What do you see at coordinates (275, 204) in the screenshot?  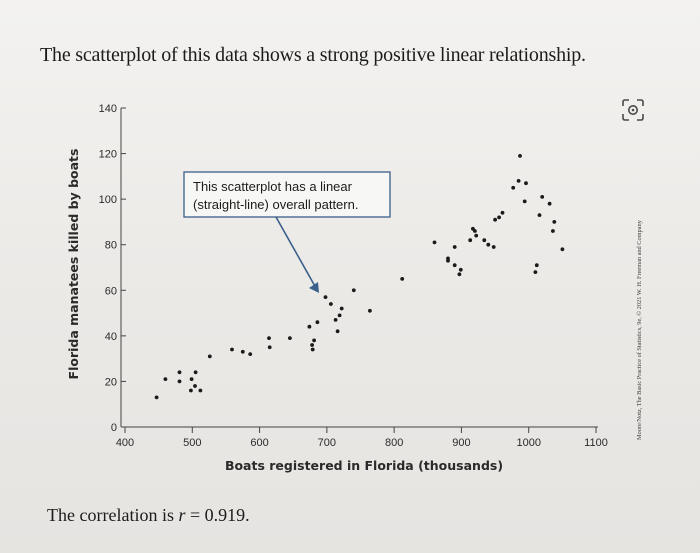 I see `annotation-line: (straight-line) overall pattern.` at bounding box center [275, 204].